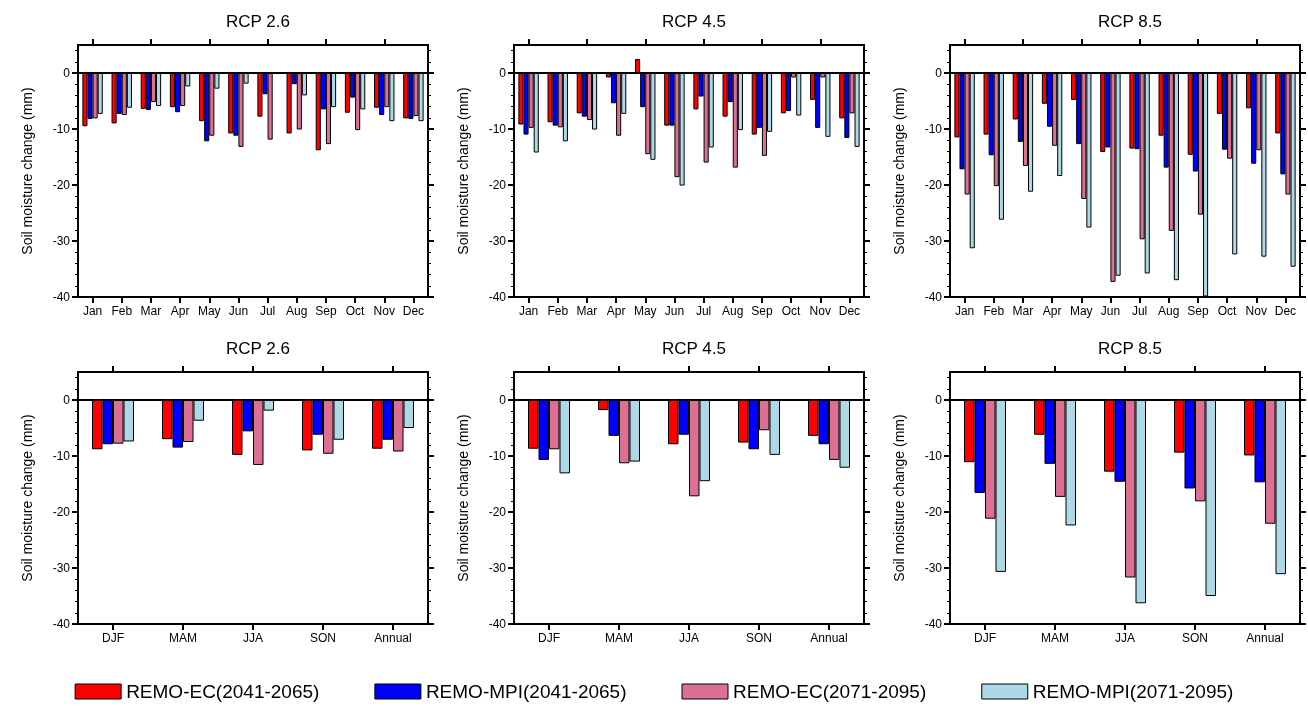  I want to click on legend-label: REMO-EC(2071-2095), so click(830, 691).